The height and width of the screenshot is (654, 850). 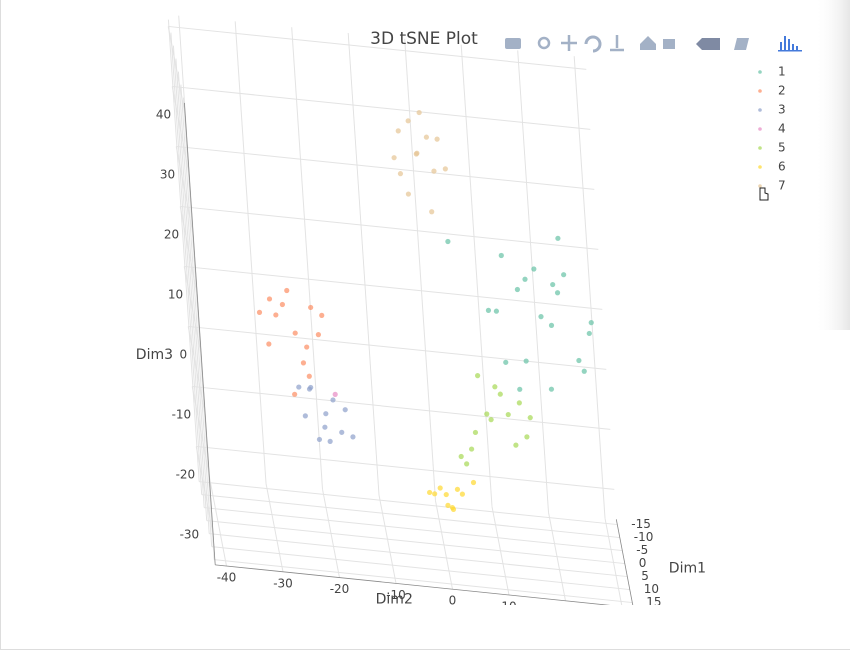 What do you see at coordinates (772, 91) in the screenshot?
I see `legend-item: 2` at bounding box center [772, 91].